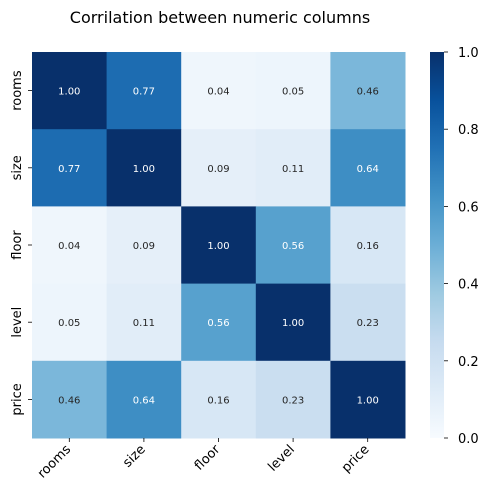 The height and width of the screenshot is (498, 489). I want to click on chart-title: Corrilation between numeric columns, so click(220, 17).